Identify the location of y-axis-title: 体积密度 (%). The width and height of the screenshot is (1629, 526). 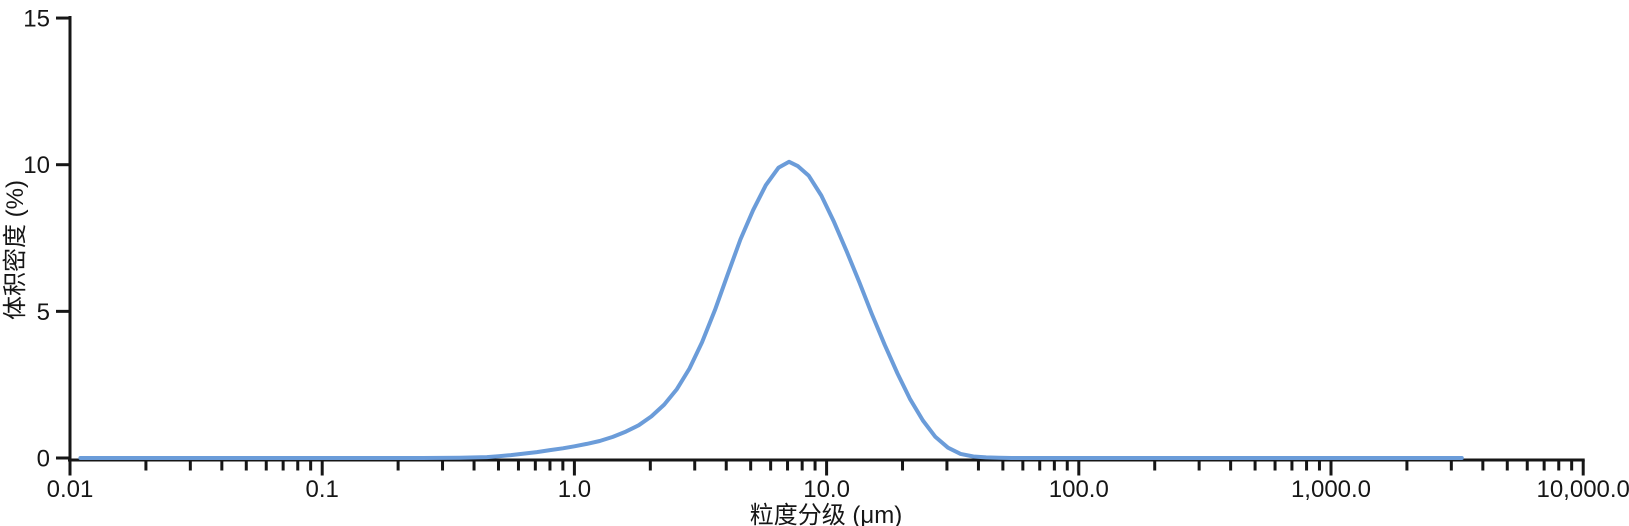
(15, 250).